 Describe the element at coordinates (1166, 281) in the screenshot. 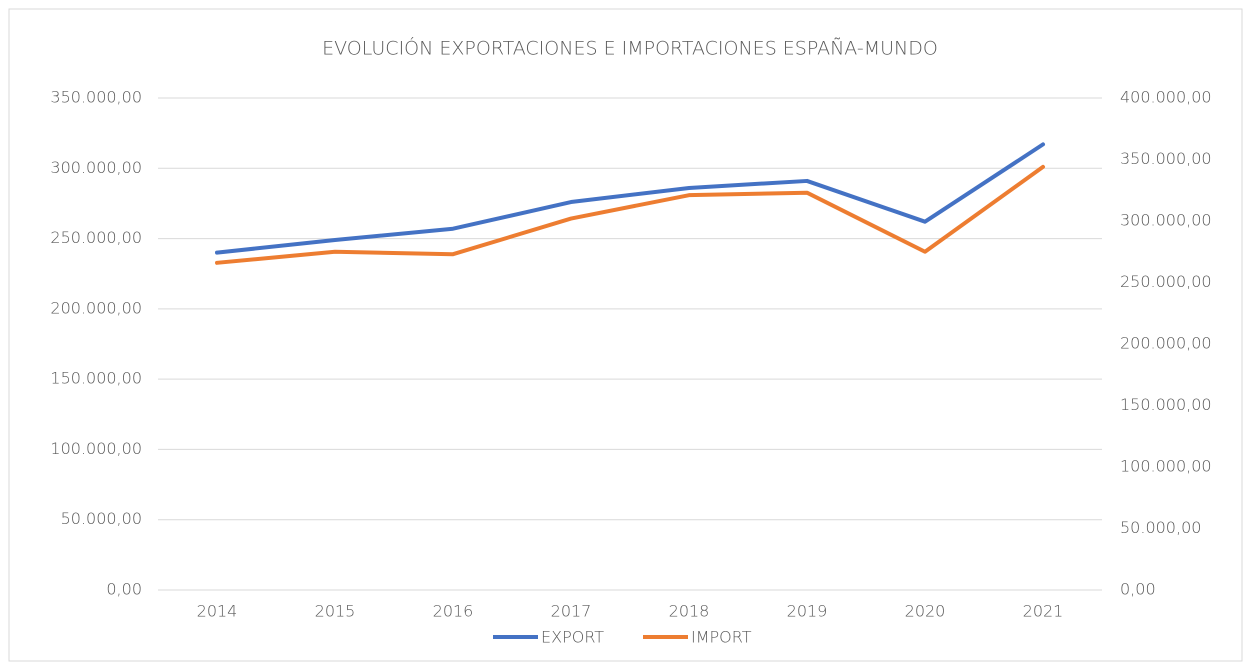

I see `y2-tick-label: 250.000,00` at that location.